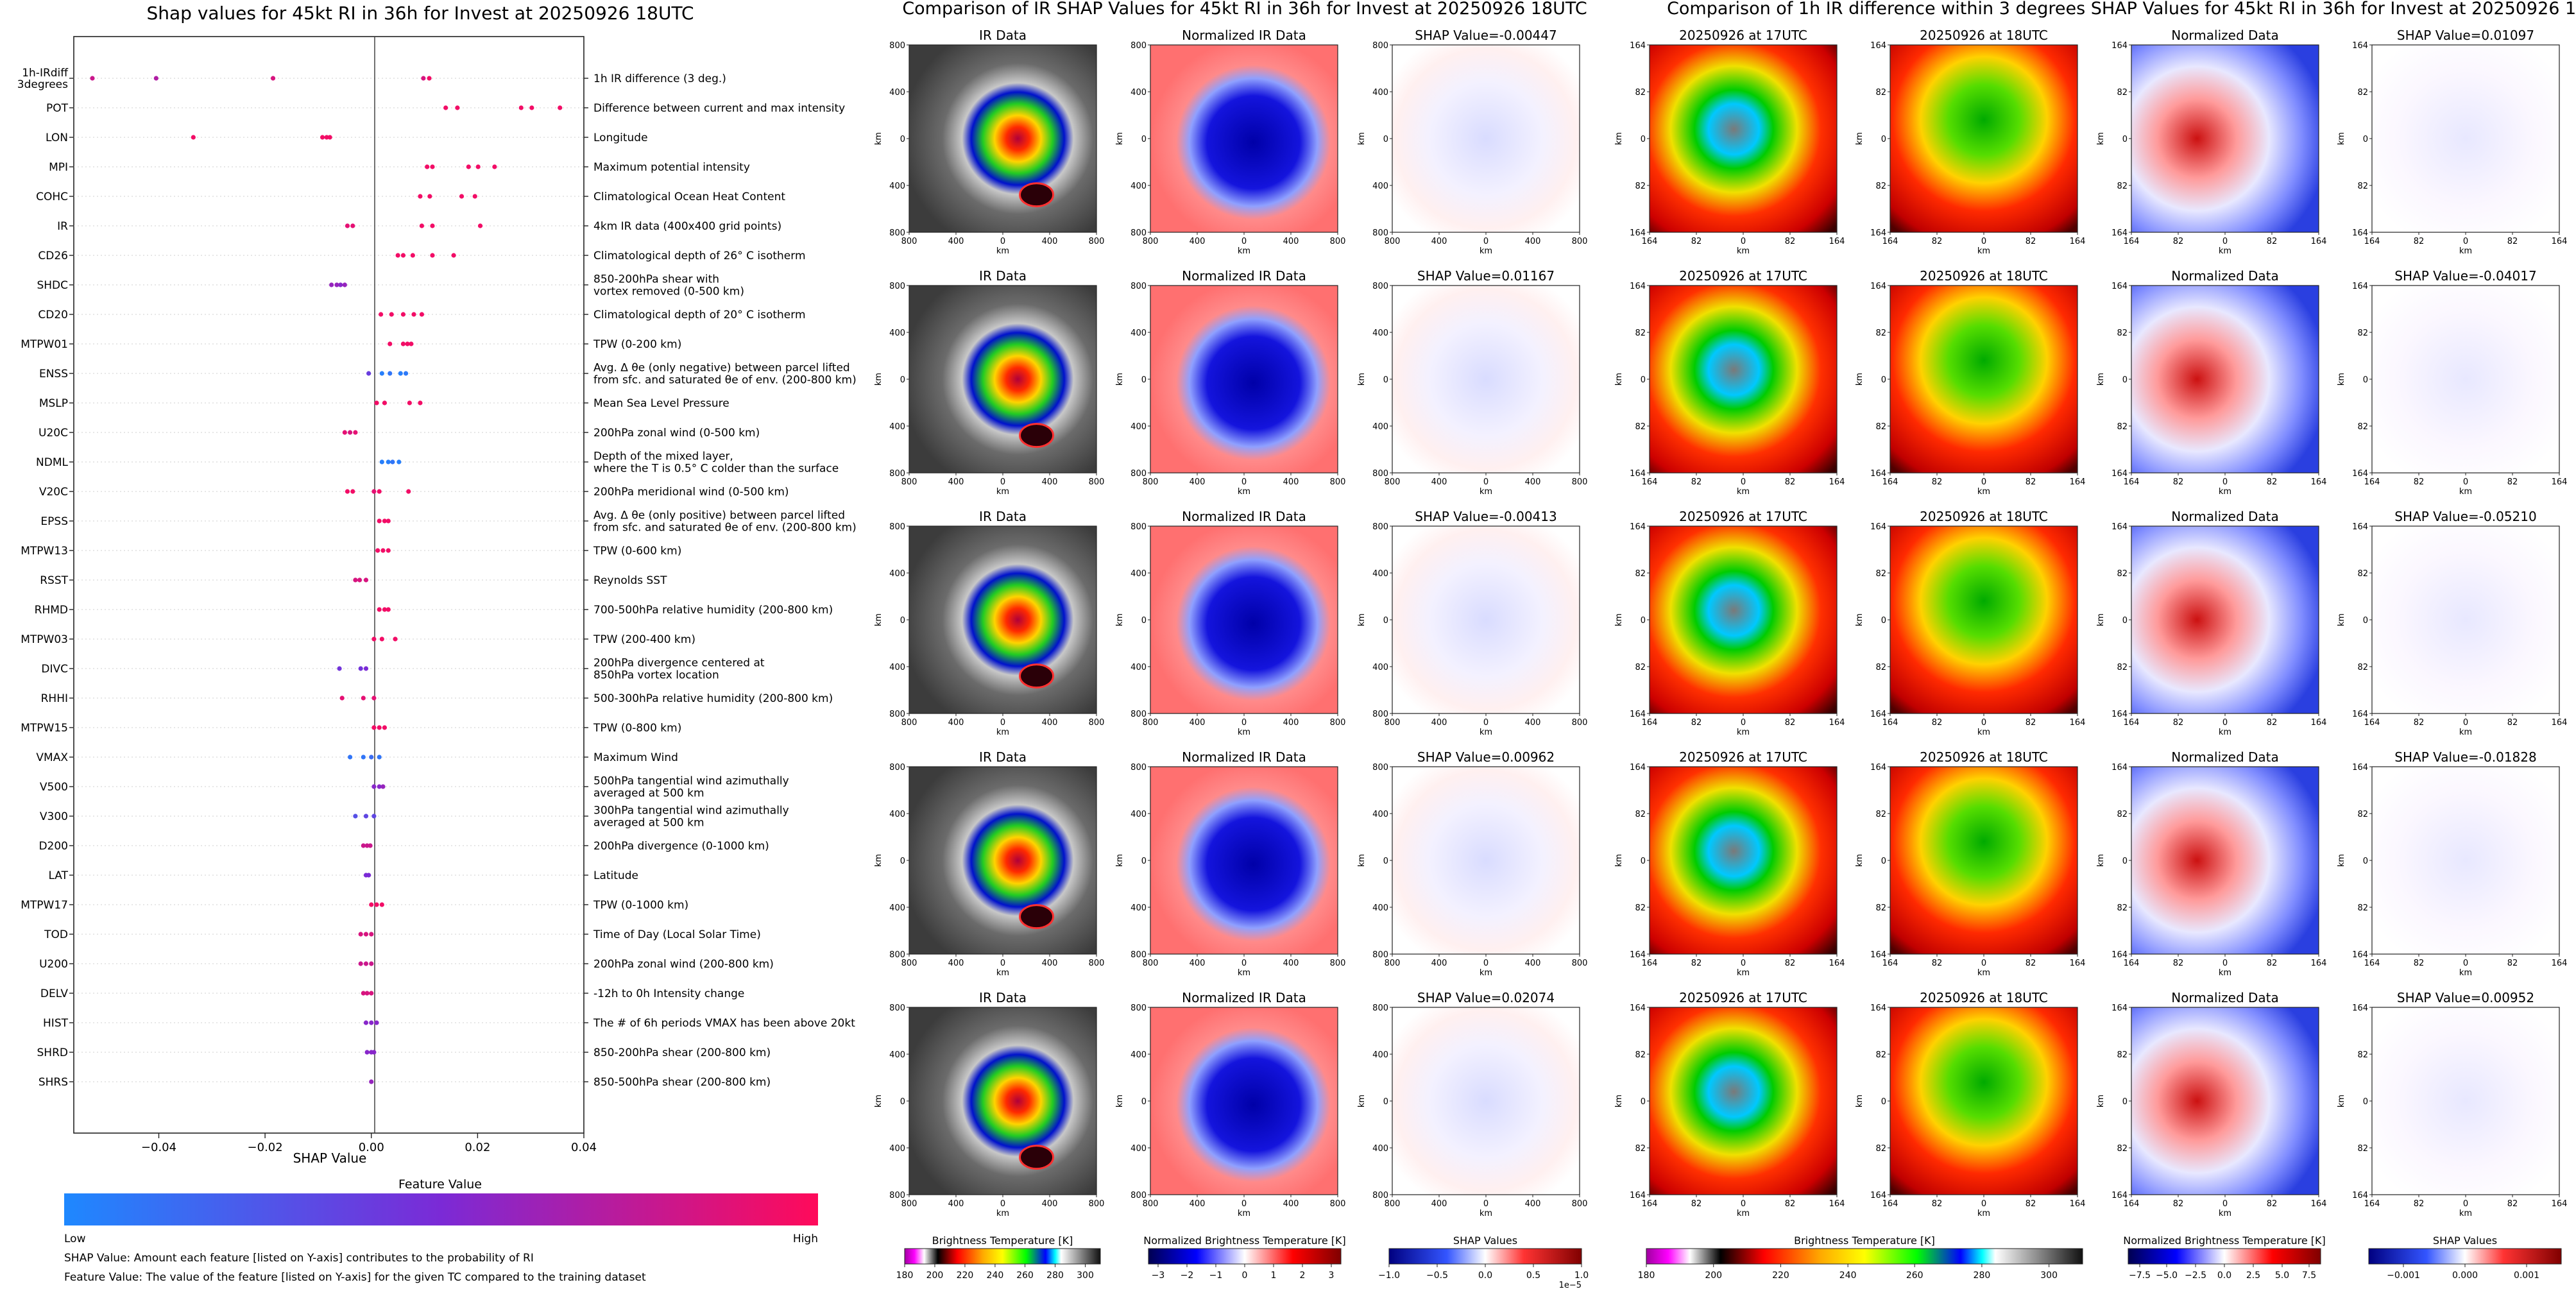 The width and height of the screenshot is (2576, 1289). What do you see at coordinates (53, 492) in the screenshot?
I see `feature-code-label: V20C` at bounding box center [53, 492].